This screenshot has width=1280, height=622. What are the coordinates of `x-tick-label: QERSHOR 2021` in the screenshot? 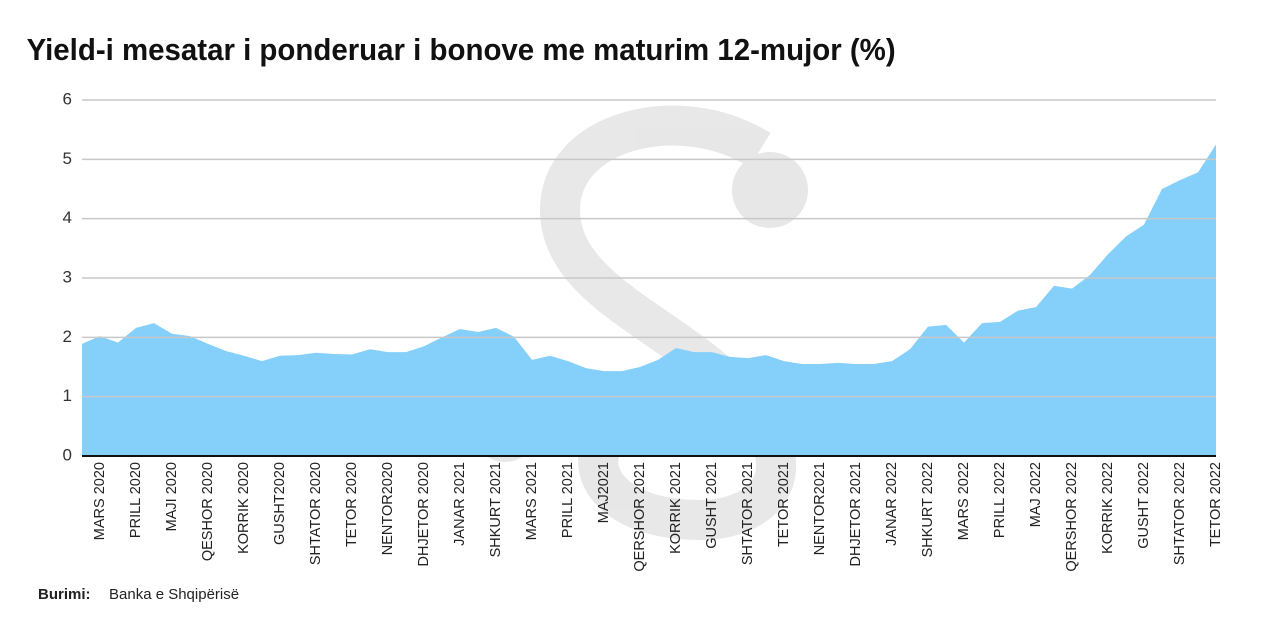 It's located at (640, 517).